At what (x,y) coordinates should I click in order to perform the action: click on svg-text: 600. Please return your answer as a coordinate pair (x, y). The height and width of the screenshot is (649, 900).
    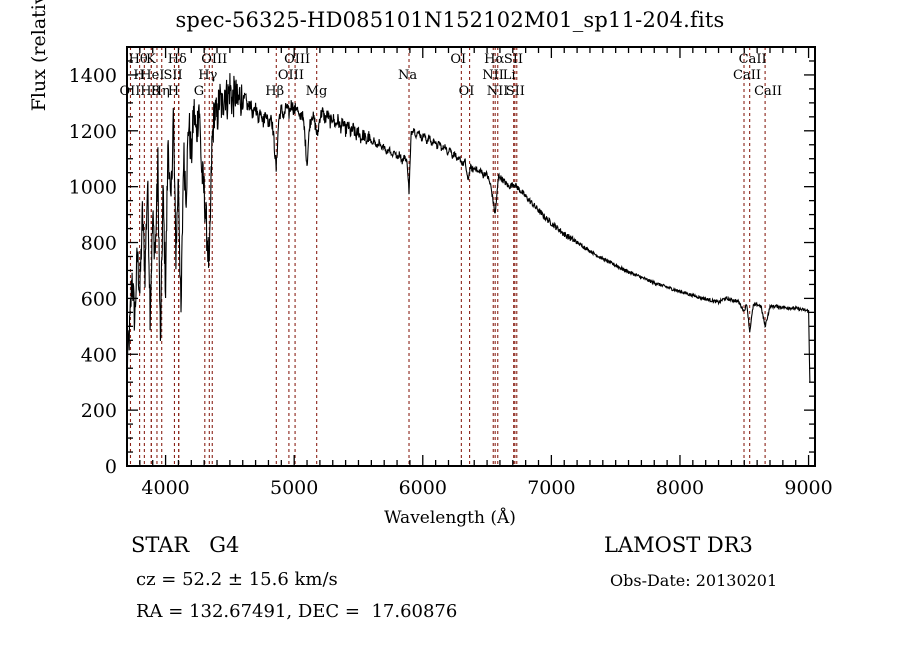
    Looking at the image, I should click on (99, 299).